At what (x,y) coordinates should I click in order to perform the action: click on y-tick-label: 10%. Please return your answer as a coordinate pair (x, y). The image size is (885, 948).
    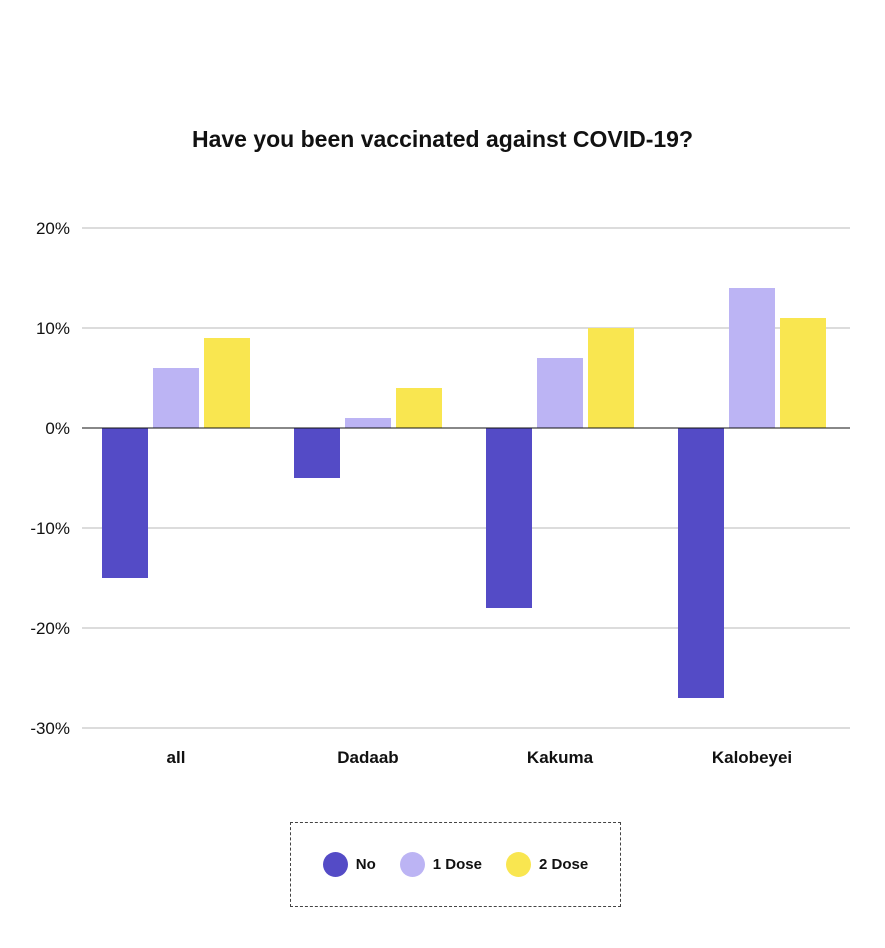
    Looking at the image, I should click on (53, 328).